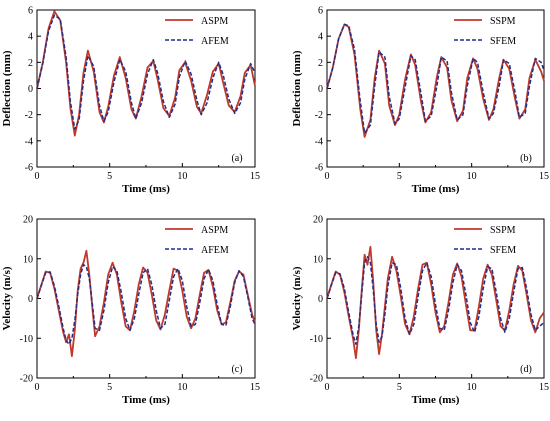 Image resolution: width=550 pixels, height=421 pixels. Describe the element at coordinates (526, 158) in the screenshot. I see `panel-tag: (b)` at that location.